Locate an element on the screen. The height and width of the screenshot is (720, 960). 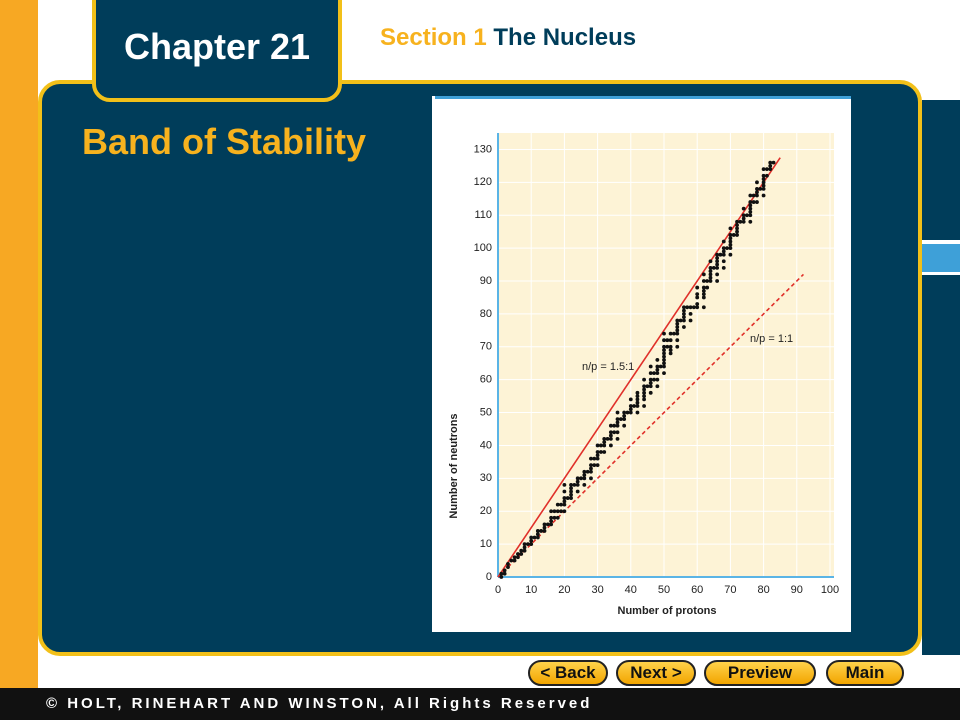
x-tick-label: 10 is located at coordinates (531, 590).